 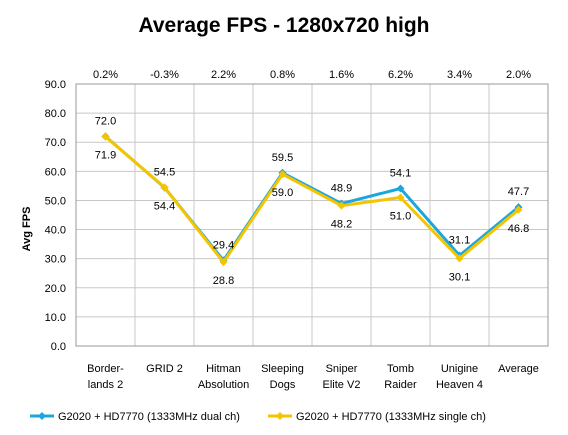 What do you see at coordinates (400, 174) in the screenshot?
I see `data-label: 54.1` at bounding box center [400, 174].